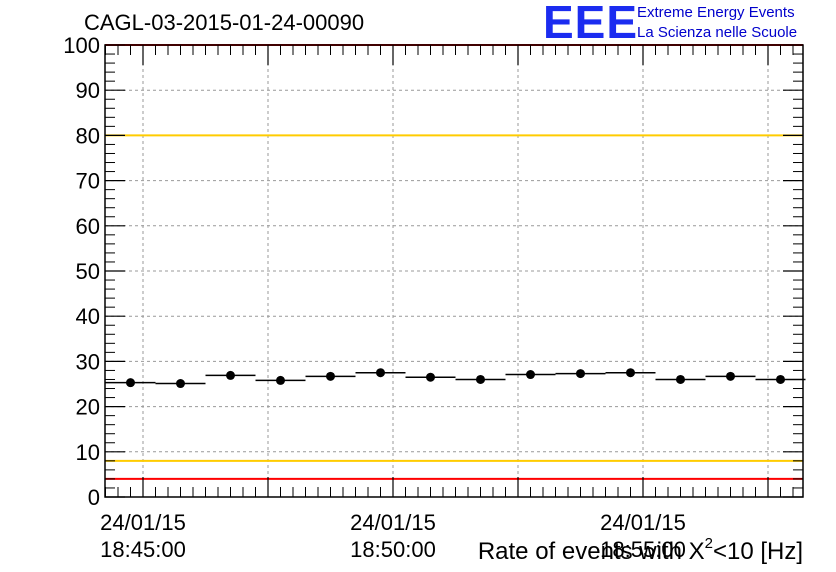  I want to click on y-tick-label: 0, so click(94, 497).